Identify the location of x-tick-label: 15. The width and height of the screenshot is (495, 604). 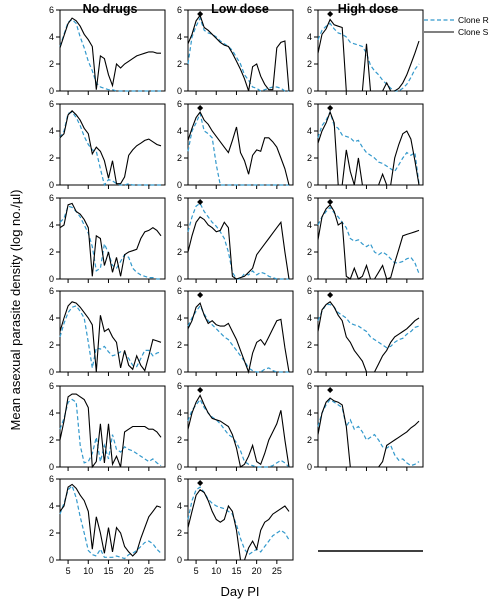
(236, 571).